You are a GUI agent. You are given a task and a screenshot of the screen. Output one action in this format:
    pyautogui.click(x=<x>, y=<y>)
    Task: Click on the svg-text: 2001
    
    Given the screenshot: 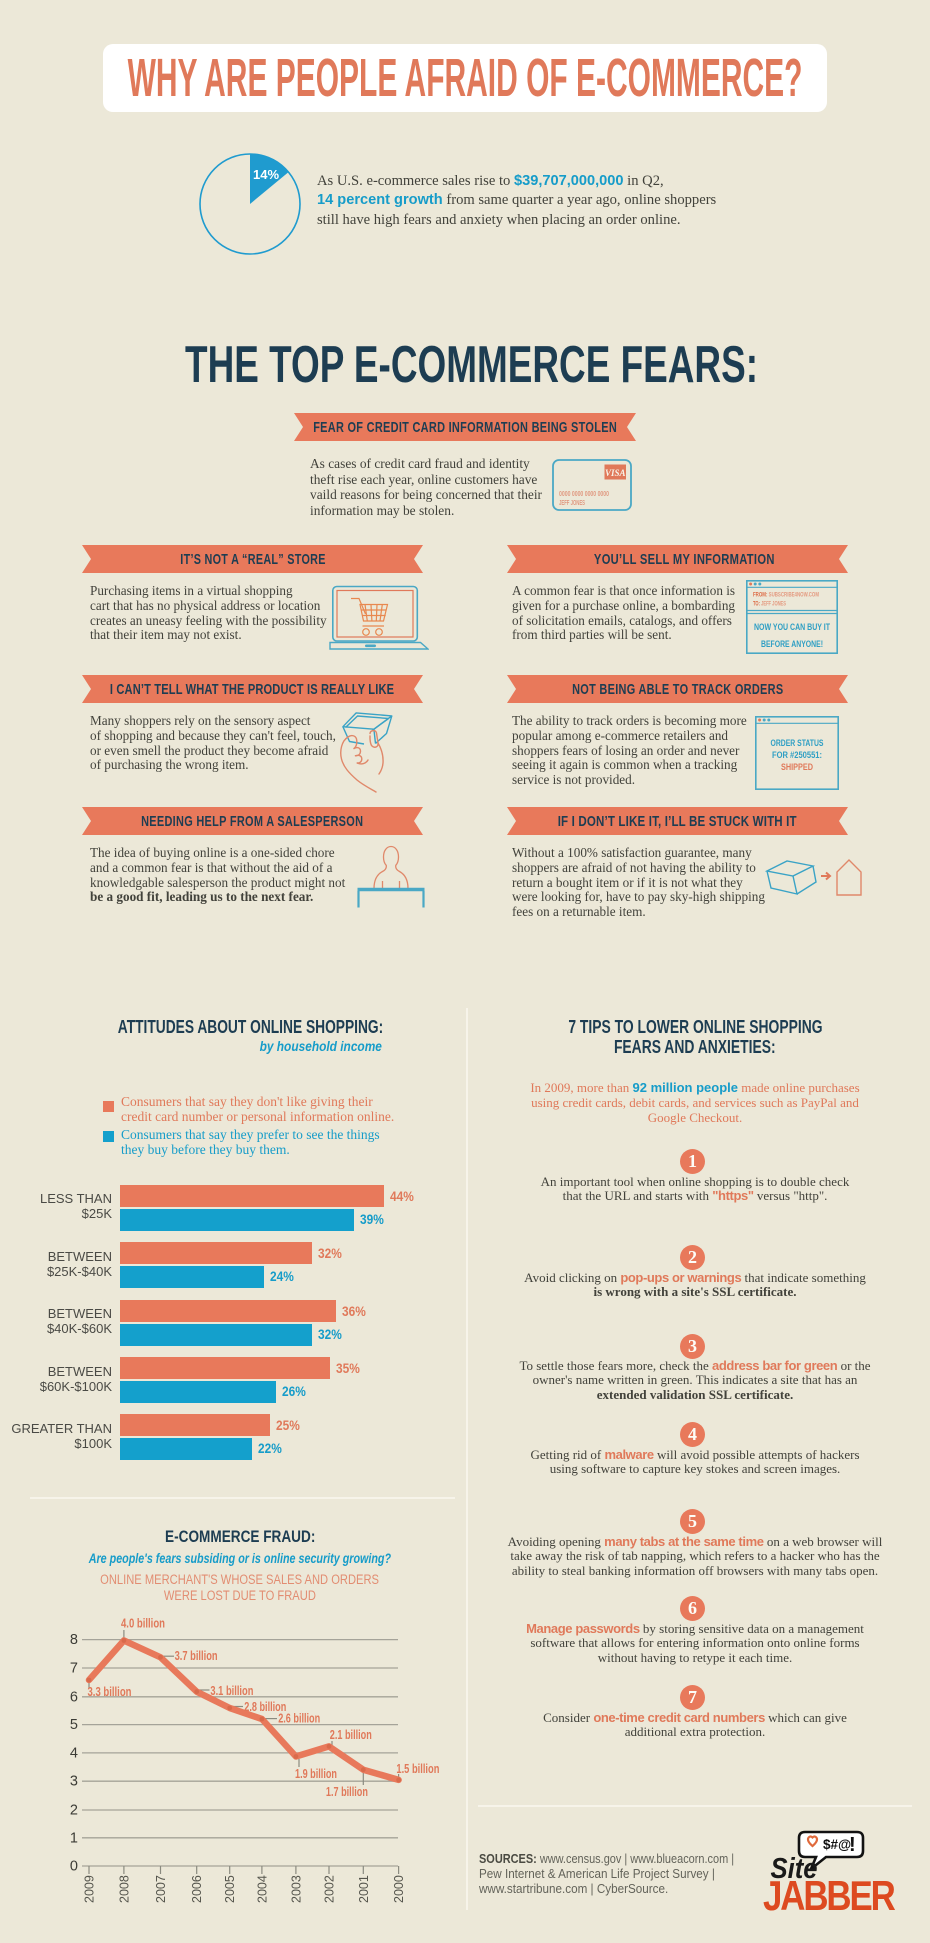 What is the action you would take?
    pyautogui.click(x=364, y=1889)
    